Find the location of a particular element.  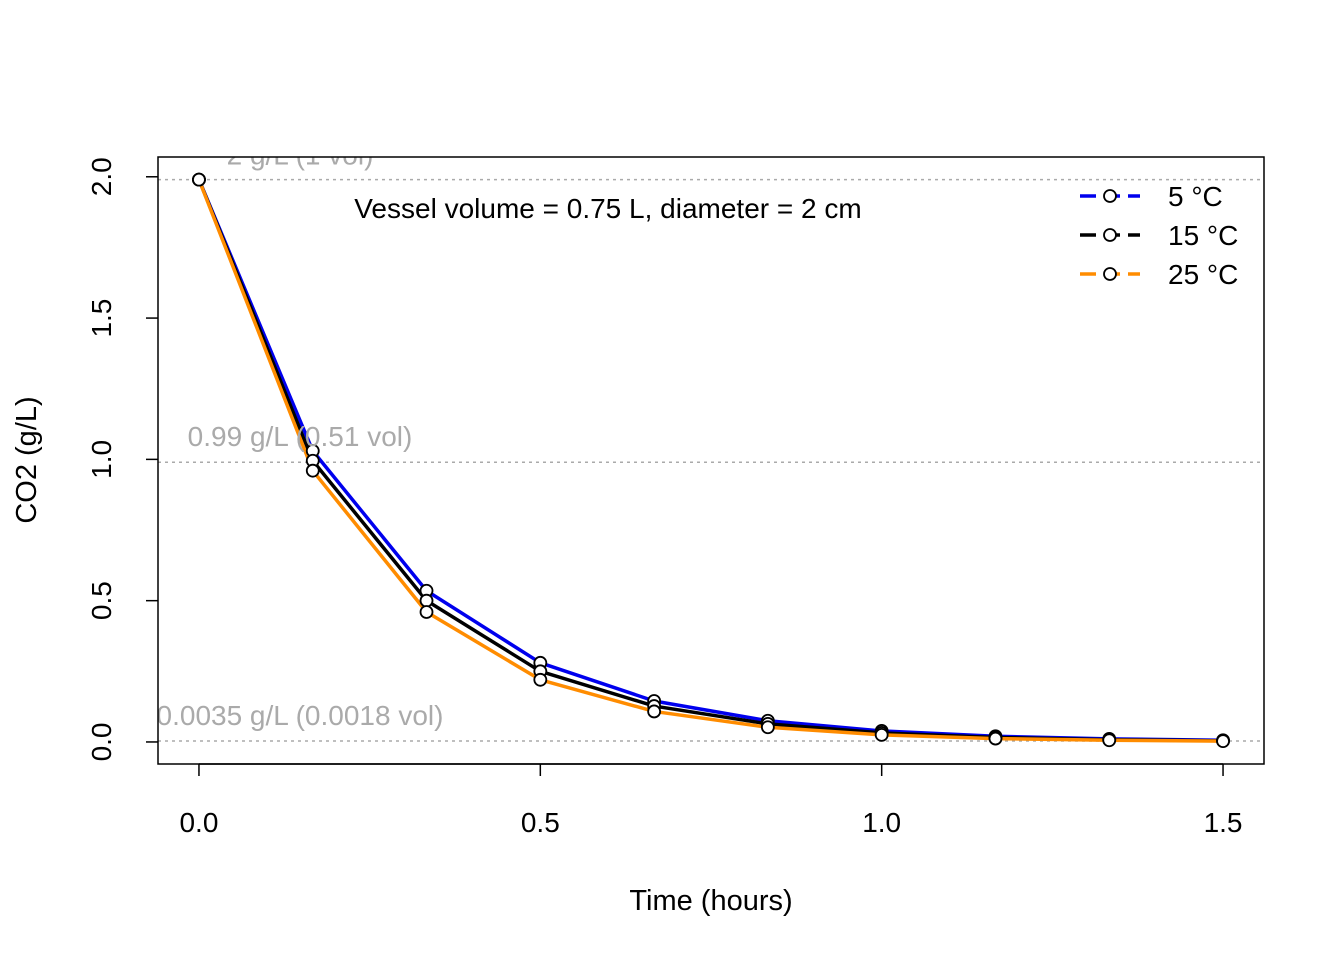

x-axis: 0.0 0.5 1.0 1.5 is located at coordinates (711, 800).